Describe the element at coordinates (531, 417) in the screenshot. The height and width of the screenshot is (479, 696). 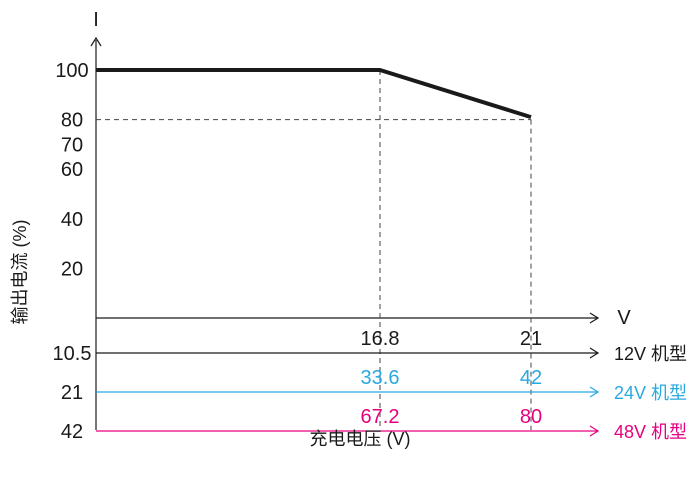
I see `scale-tick-label: 80` at that location.